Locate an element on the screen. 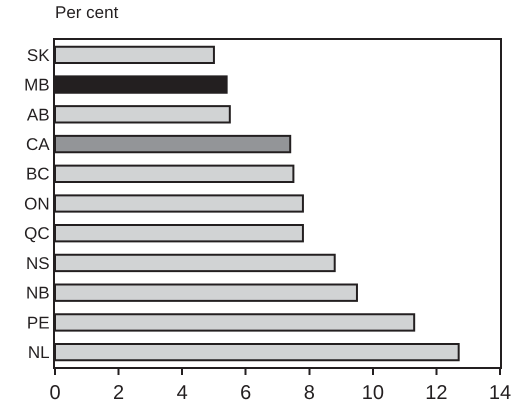  y-tick-label: NS is located at coordinates (38, 263).